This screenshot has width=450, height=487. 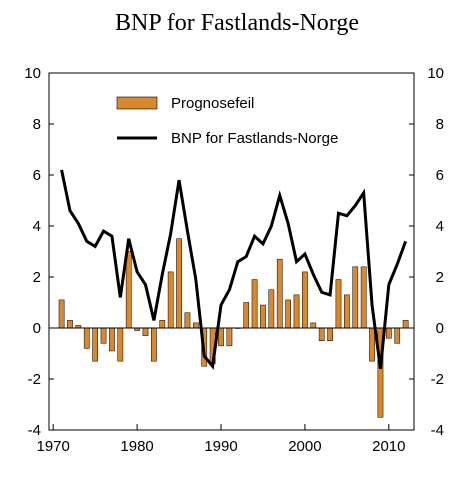 What do you see at coordinates (305, 300) in the screenshot?
I see `bar-2000` at bounding box center [305, 300].